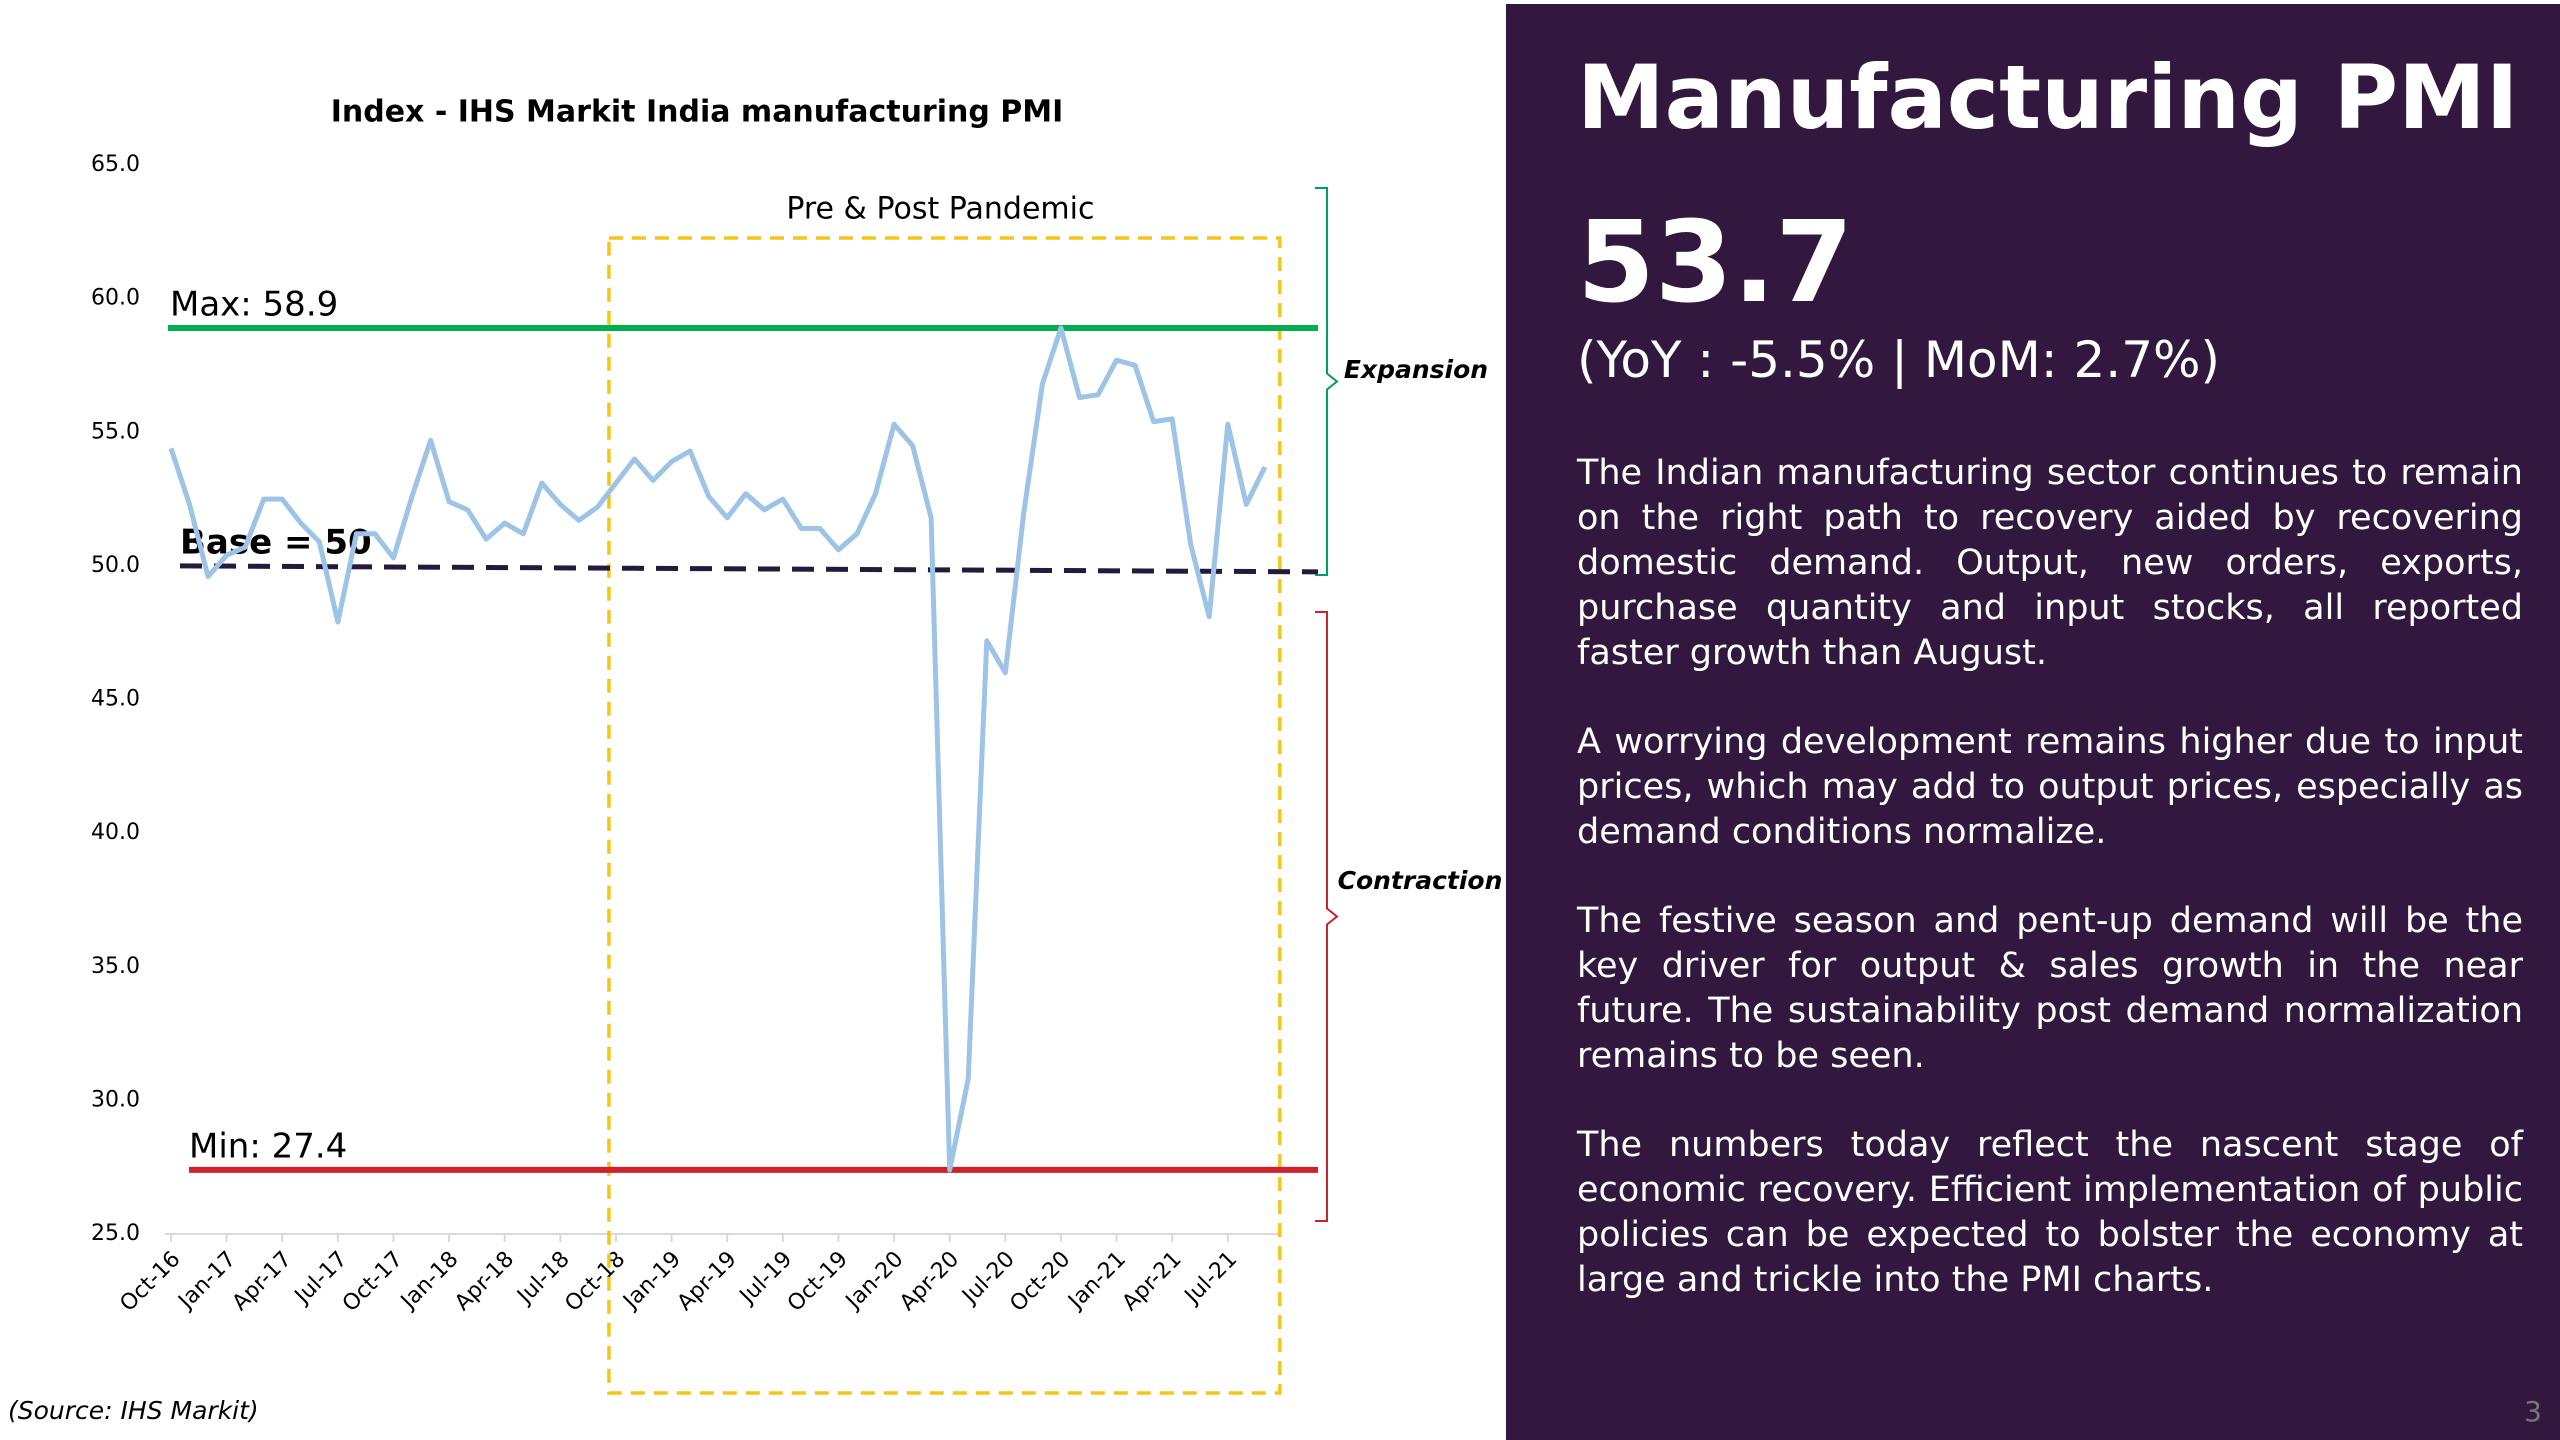 The width and height of the screenshot is (2560, 1440). What do you see at coordinates (115, 832) in the screenshot?
I see `y-tick-label: 40.0` at bounding box center [115, 832].